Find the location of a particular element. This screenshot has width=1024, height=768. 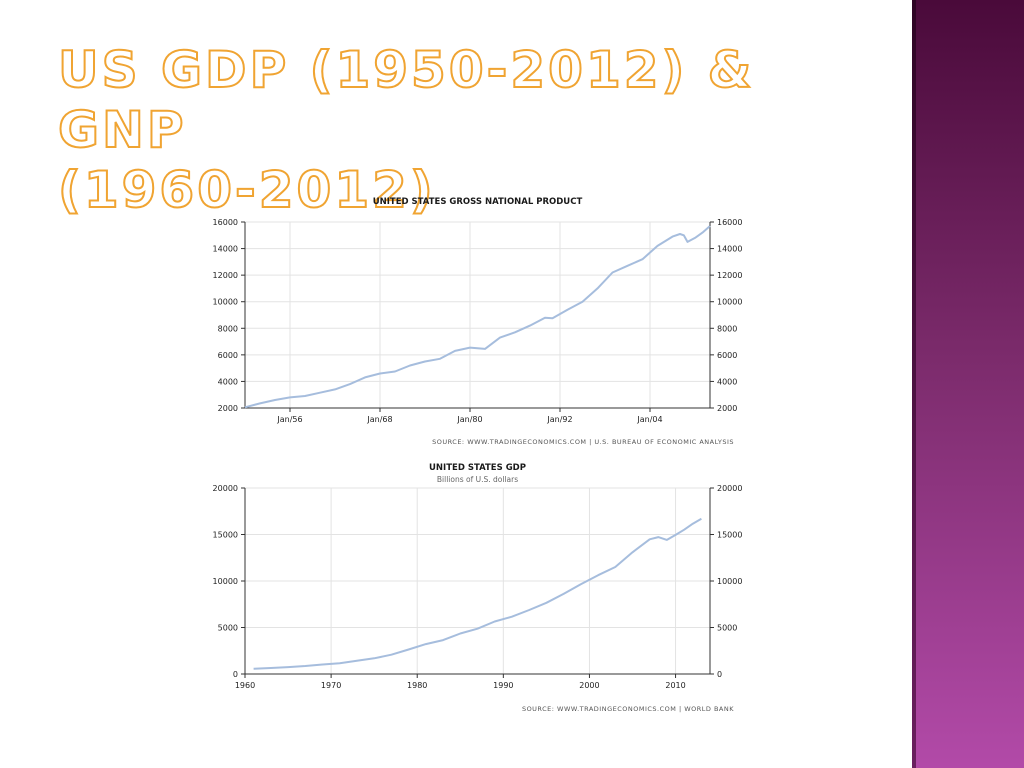

gnp-xtick-label: Jan/80 is located at coordinates (469, 419).